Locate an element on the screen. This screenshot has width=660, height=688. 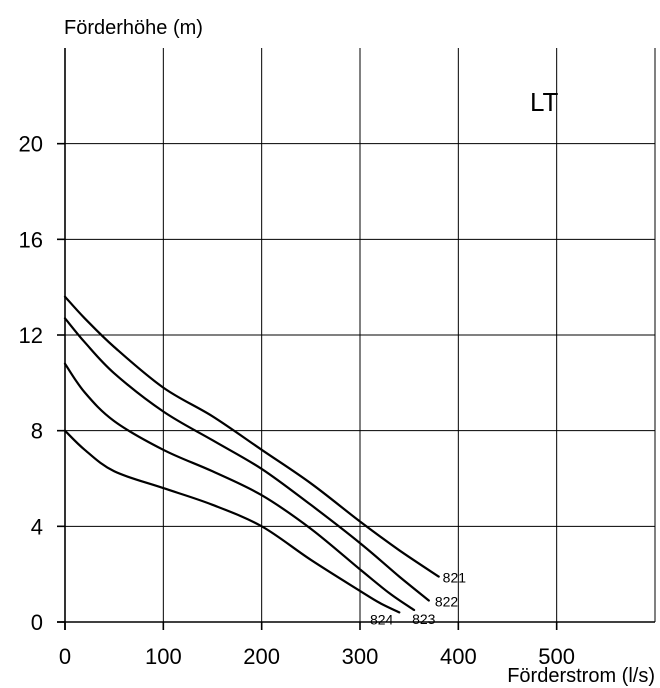
series-labels: 821 822 823 824 is located at coordinates (418, 599).